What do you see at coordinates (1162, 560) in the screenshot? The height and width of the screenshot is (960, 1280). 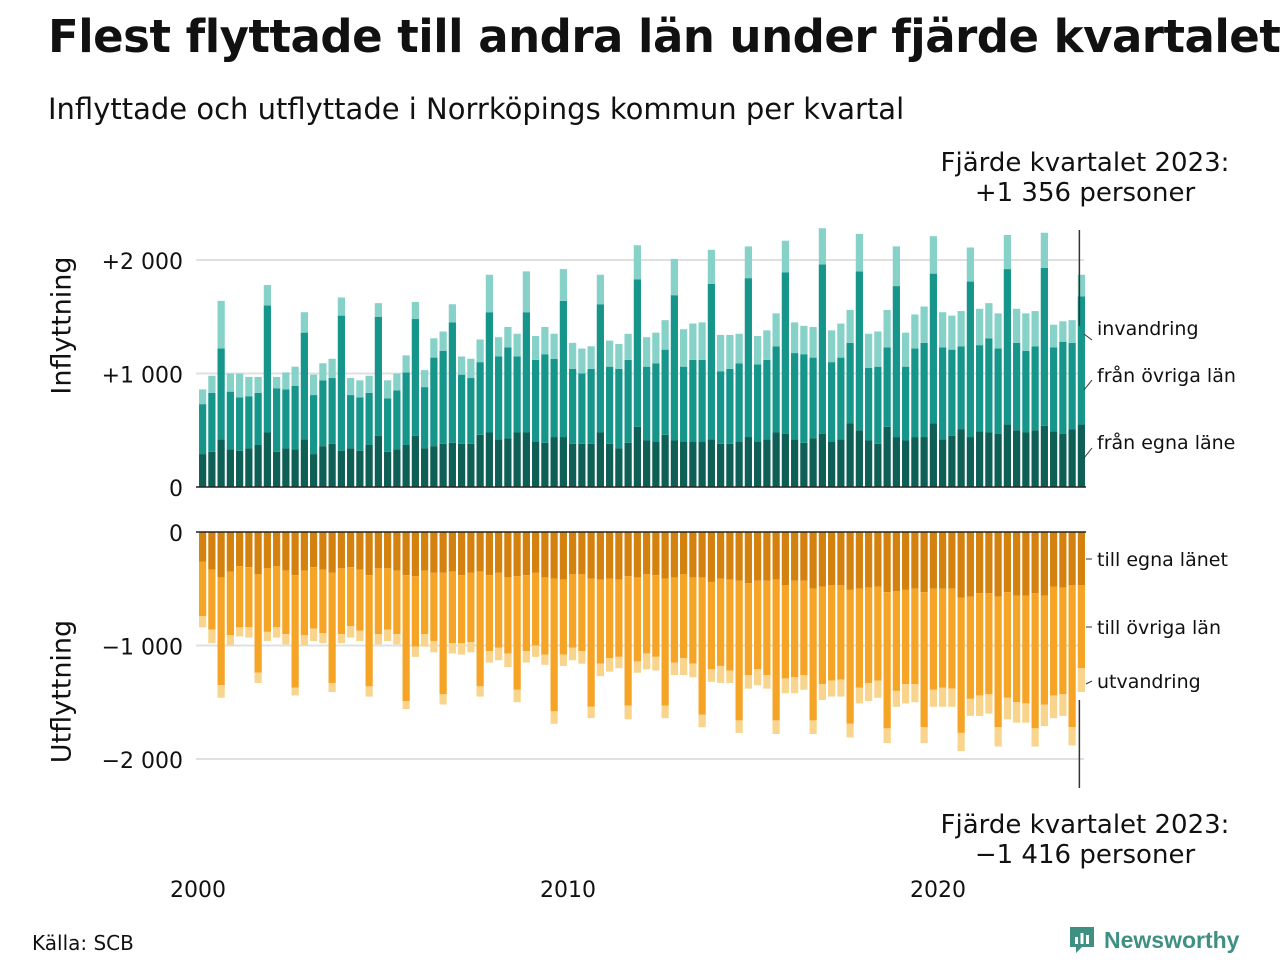 I see `series-label-bottom: till egna länet` at bounding box center [1162, 560].